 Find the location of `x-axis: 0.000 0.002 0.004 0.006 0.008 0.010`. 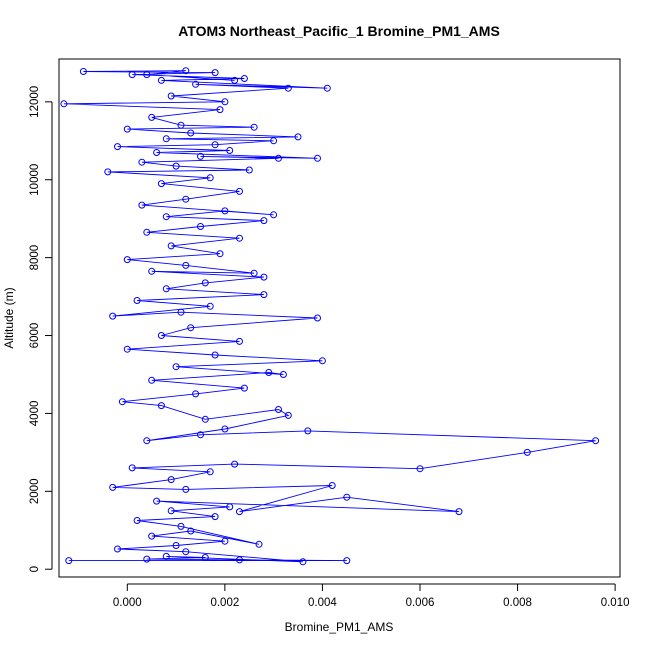

x-axis: 0.000 0.002 0.004 0.006 0.008 0.010 is located at coordinates (371, 596).